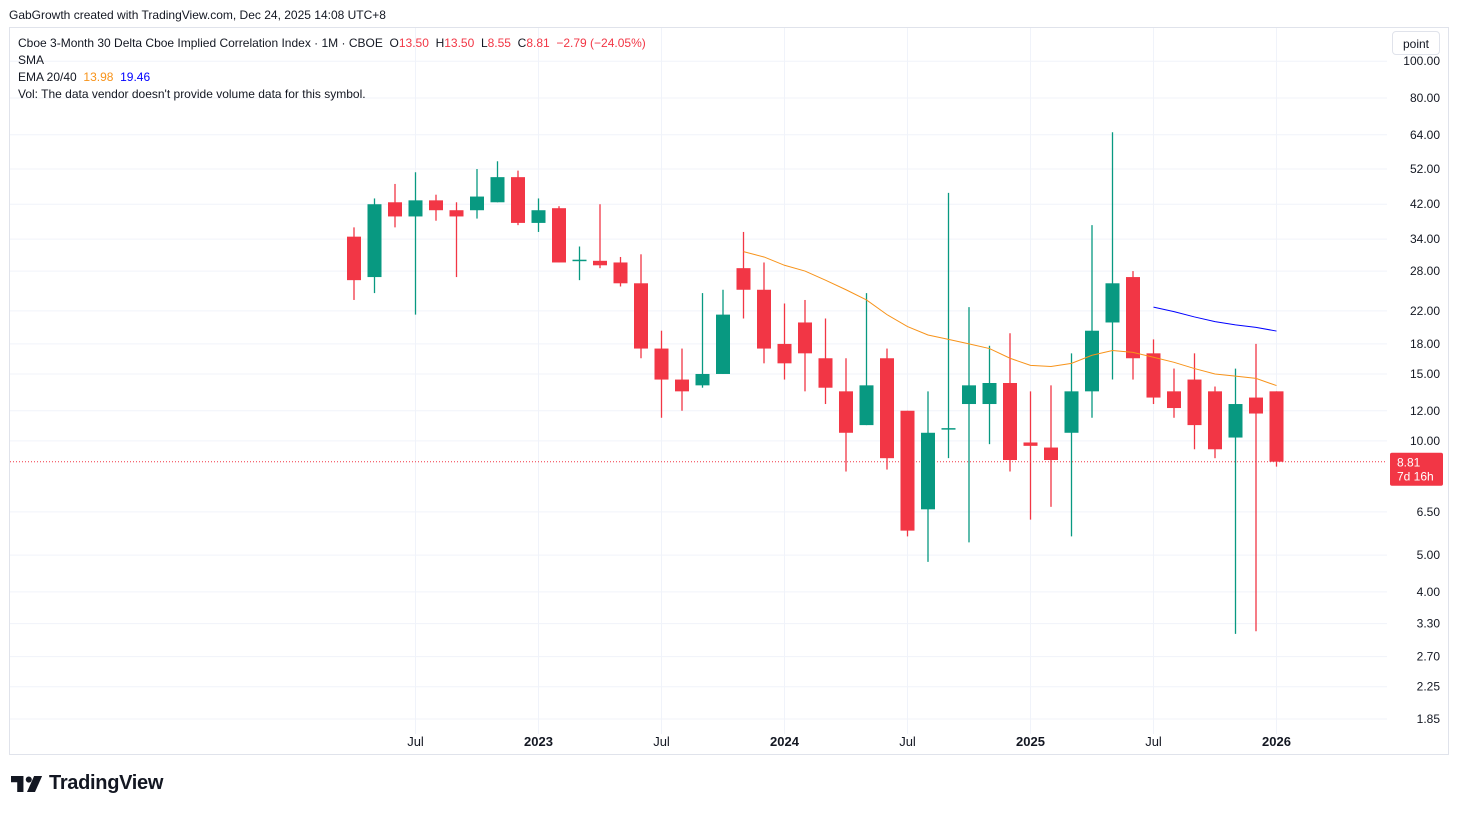 This screenshot has width=1459, height=815. What do you see at coordinates (1425, 98) in the screenshot?
I see `y-tick-label: 80.00` at bounding box center [1425, 98].